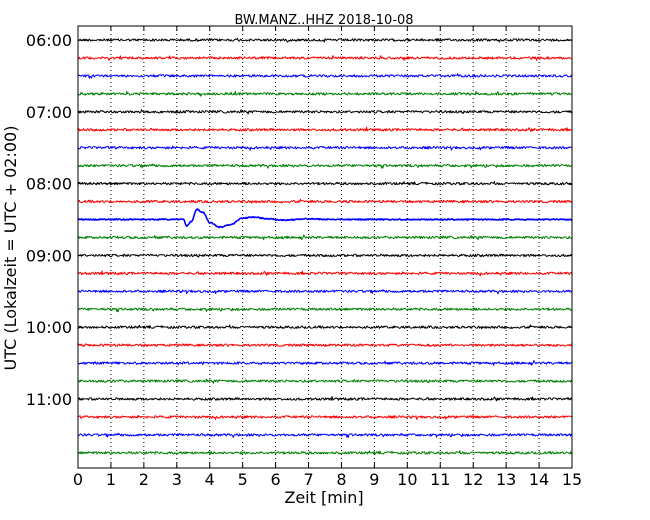  I want to click on x-tick-label: 6, so click(276, 479).